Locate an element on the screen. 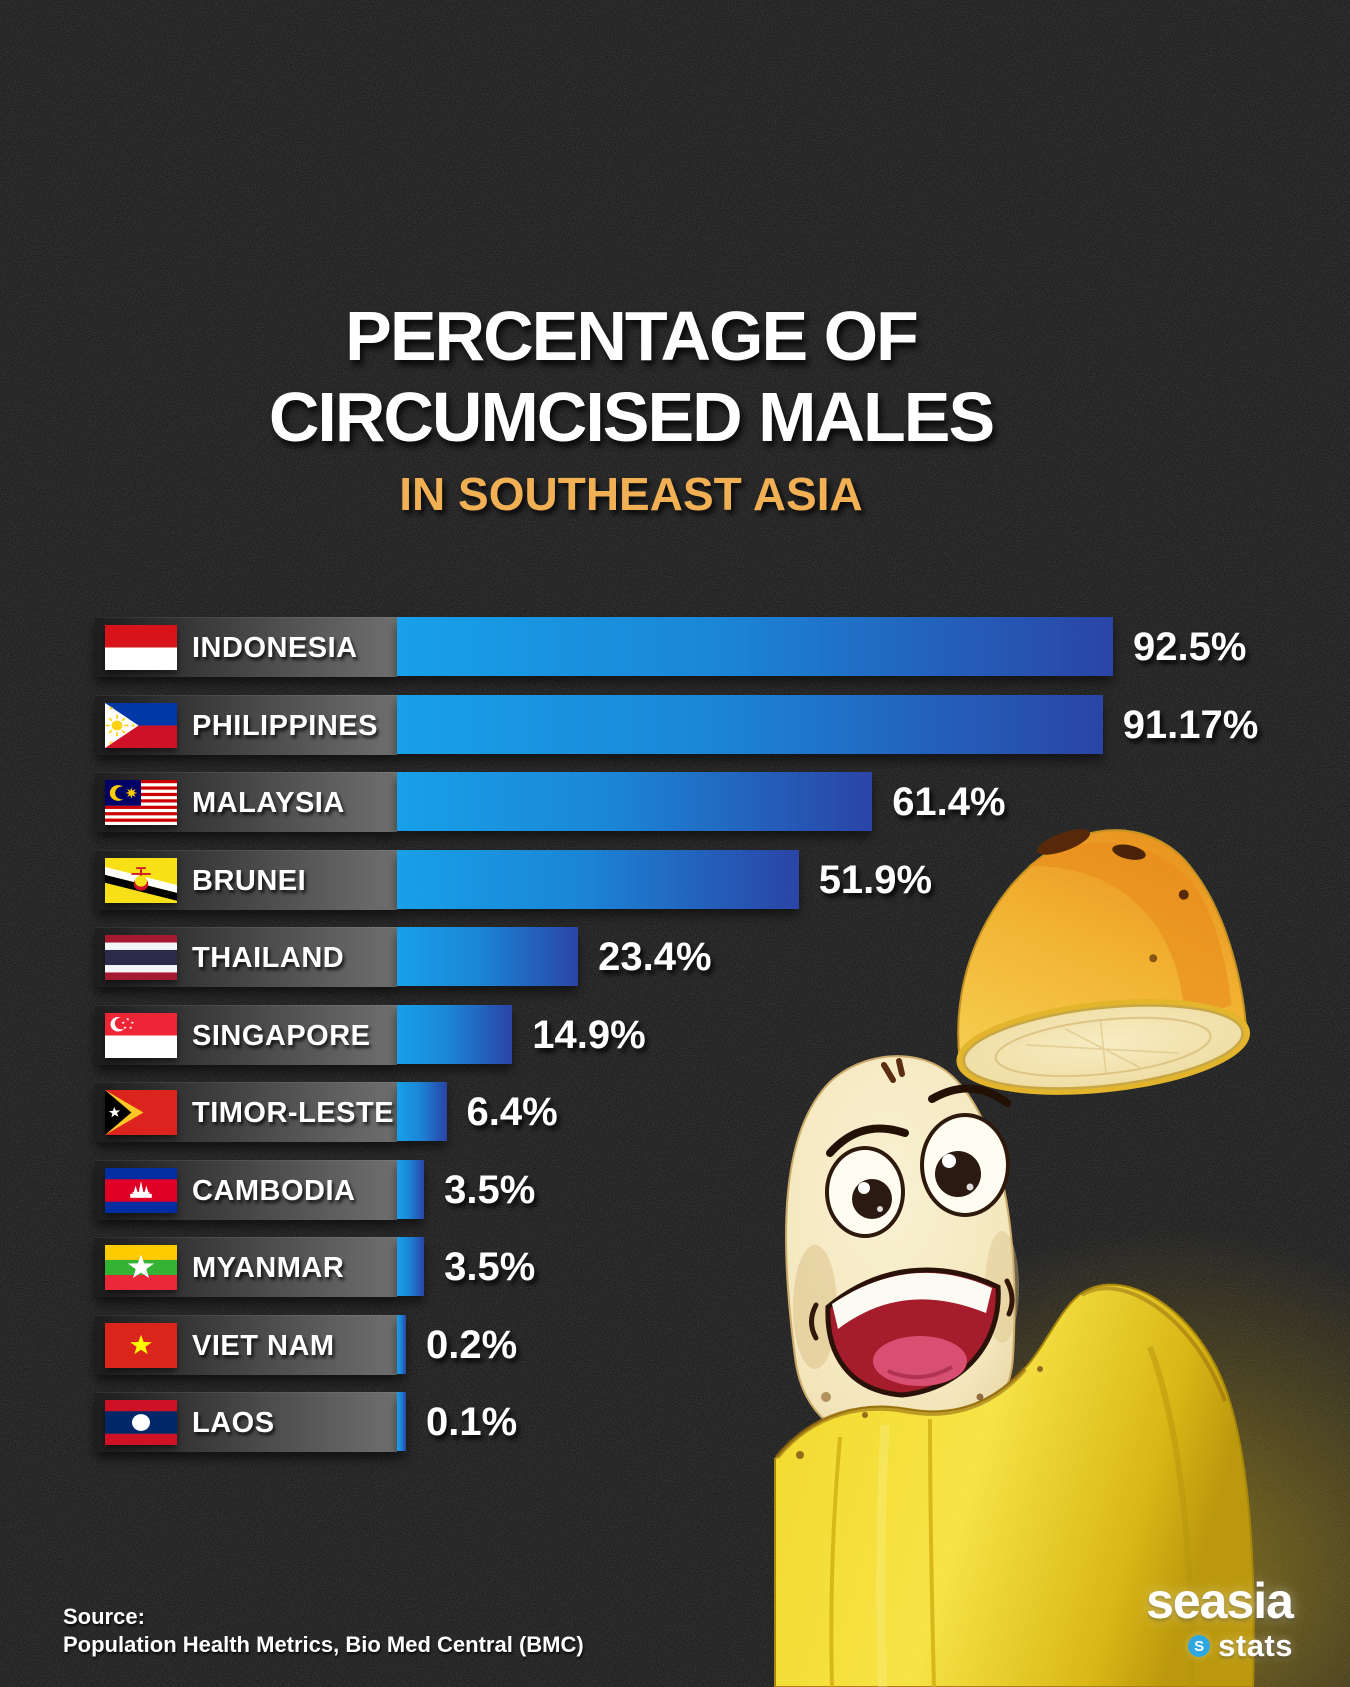 This screenshot has width=1350, height=1687. country-label: CAMBODIA is located at coordinates (274, 1190).